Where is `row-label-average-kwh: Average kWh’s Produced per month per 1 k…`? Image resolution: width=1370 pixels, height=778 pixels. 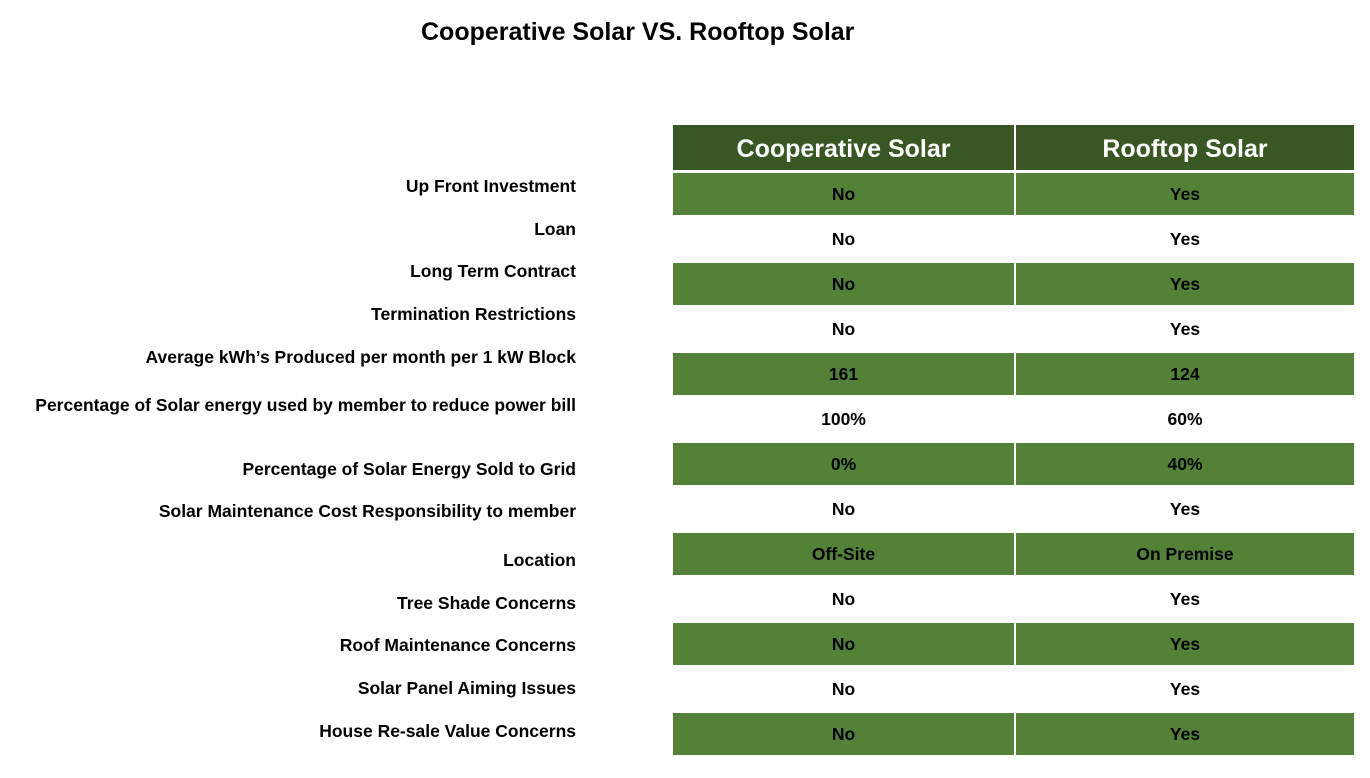
row-label-average-kwh: Average kWh’s Produced per month per 1 k… is located at coordinates (360, 357).